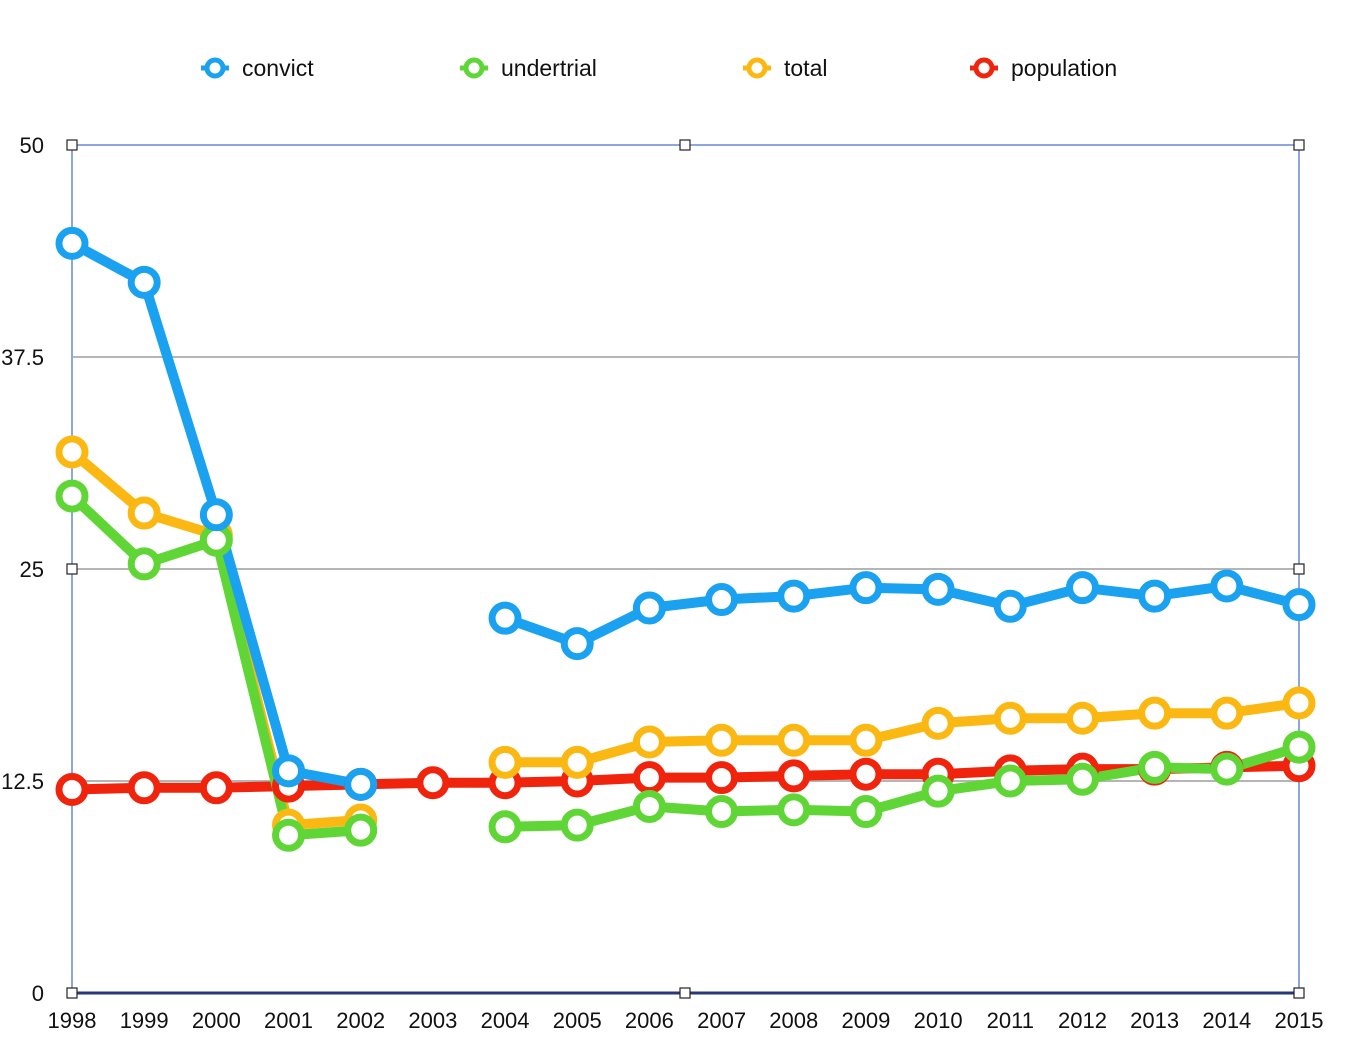  Describe the element at coordinates (216, 1020) in the screenshot. I see `x-tick-label: 2000` at that location.